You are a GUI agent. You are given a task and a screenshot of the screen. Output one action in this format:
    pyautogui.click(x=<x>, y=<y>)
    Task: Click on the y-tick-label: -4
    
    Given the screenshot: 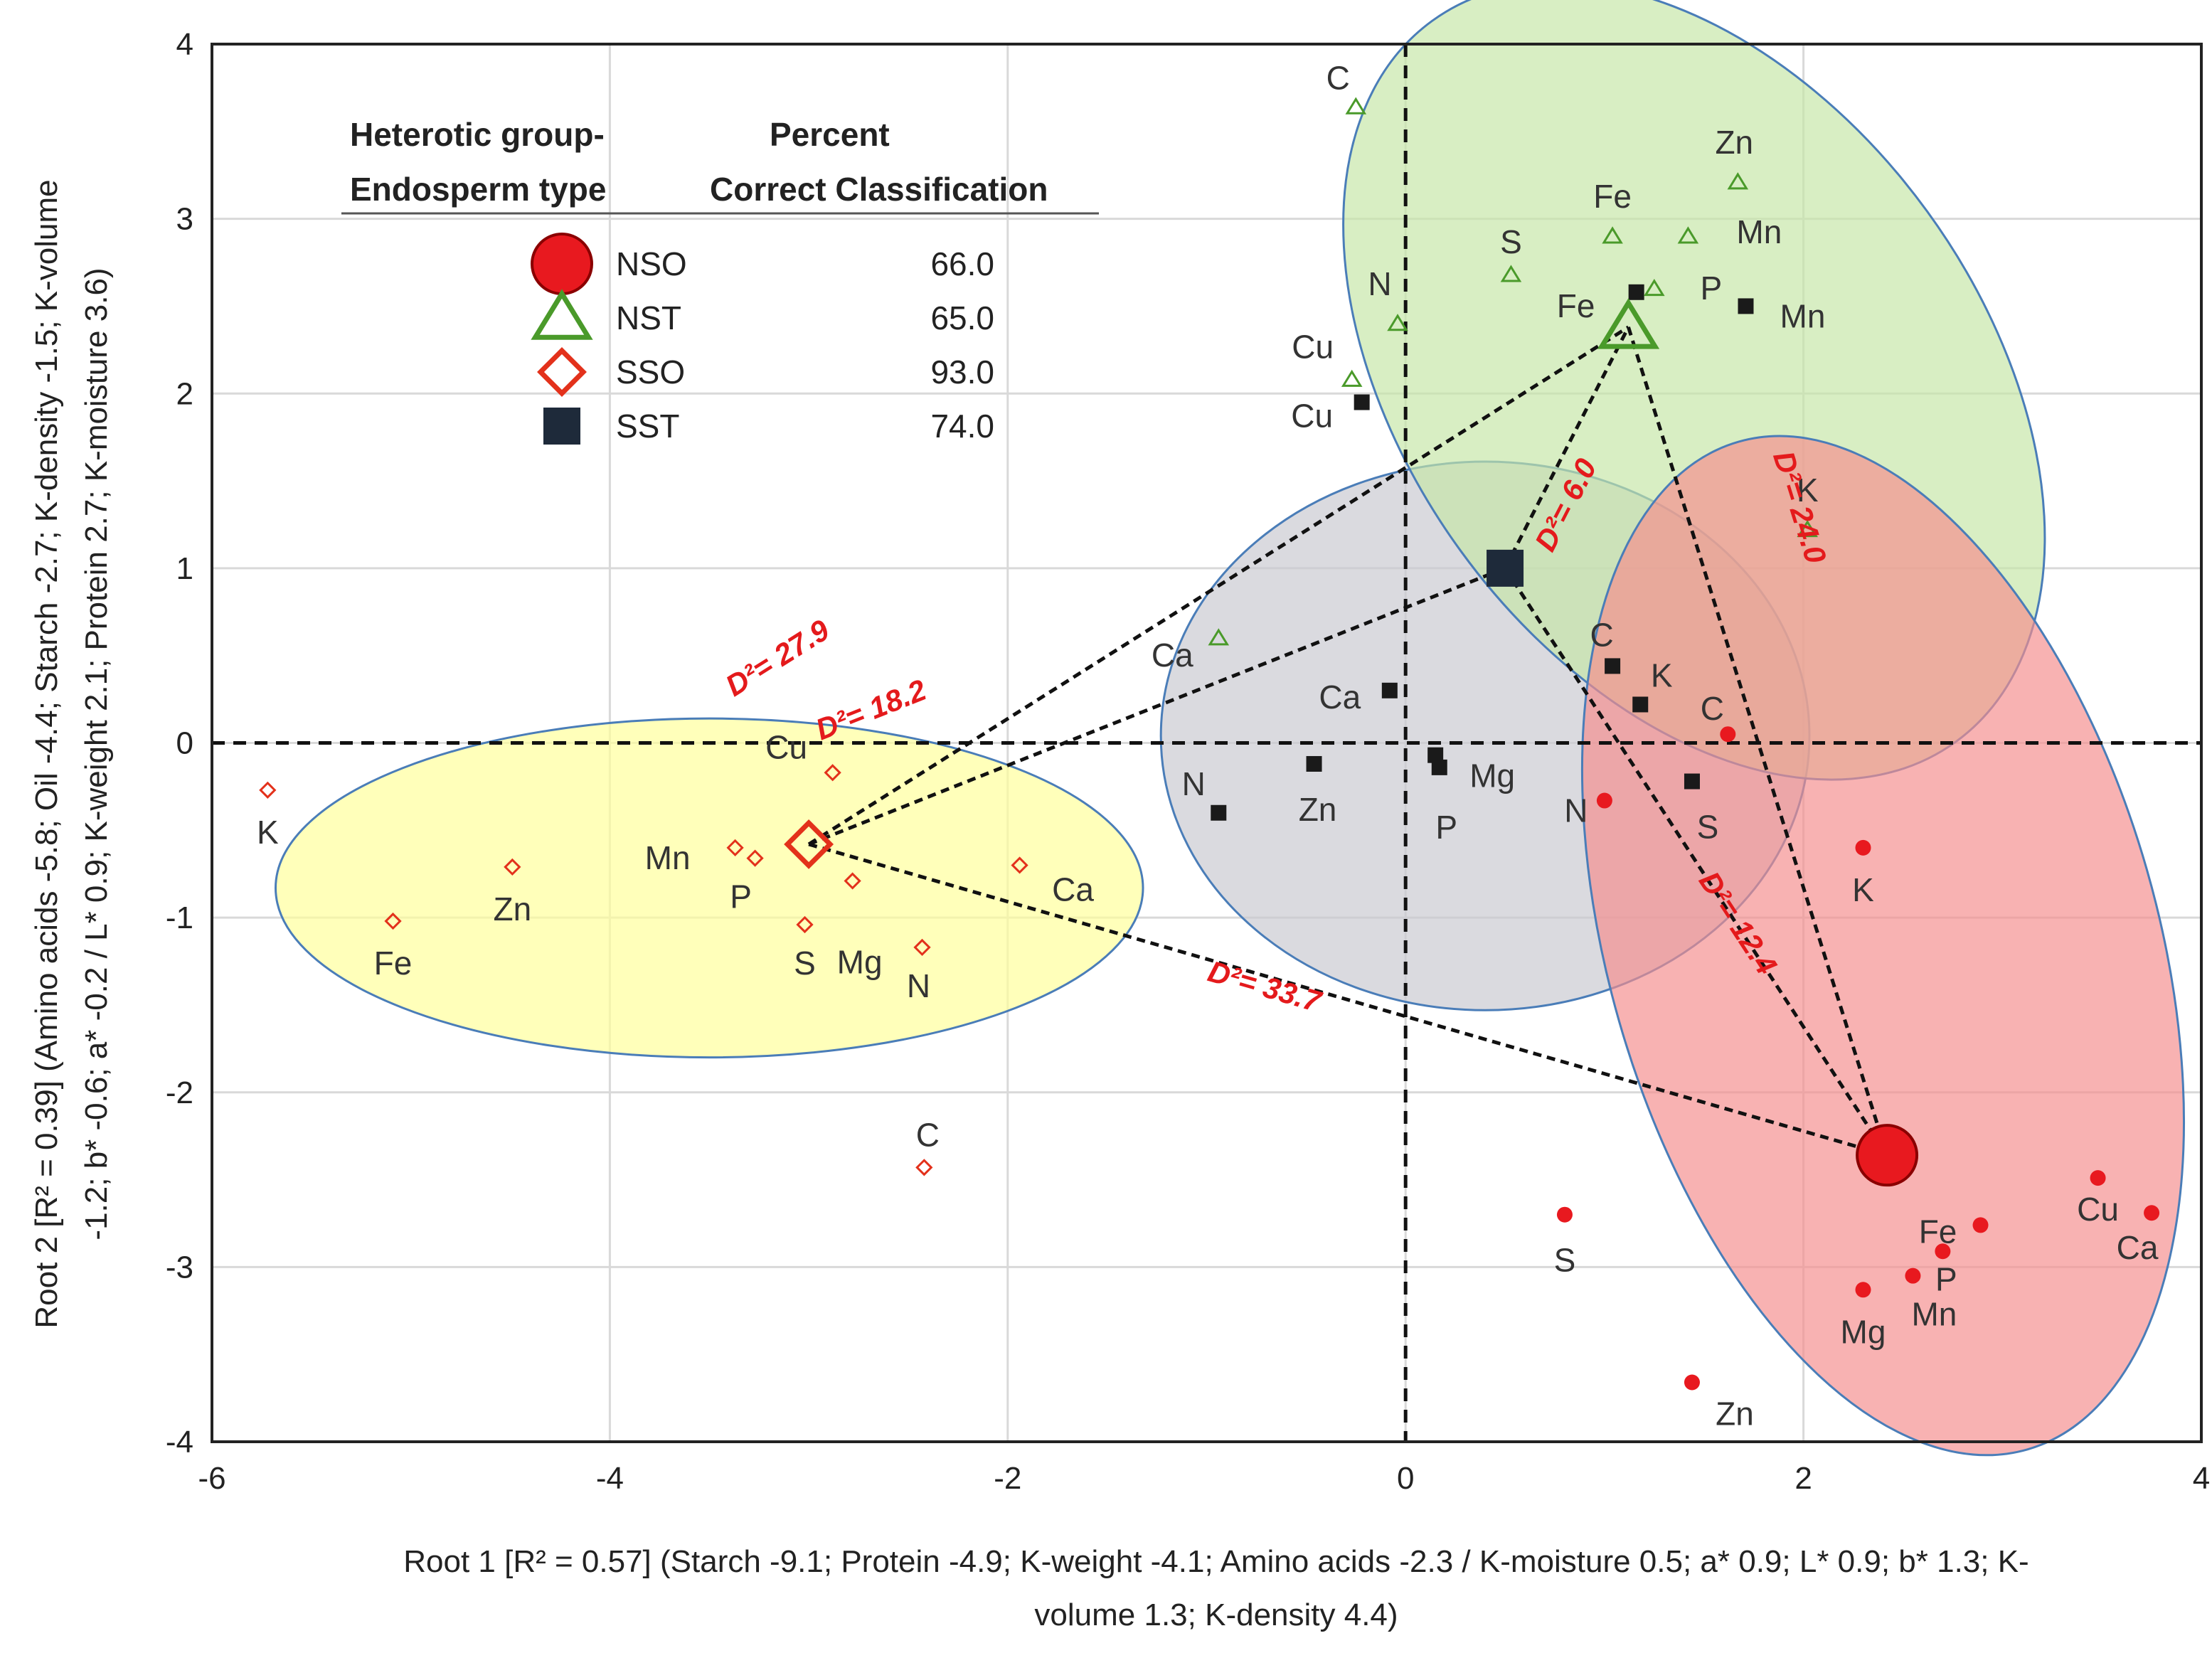 What is the action you would take?
    pyautogui.click(x=179, y=1442)
    